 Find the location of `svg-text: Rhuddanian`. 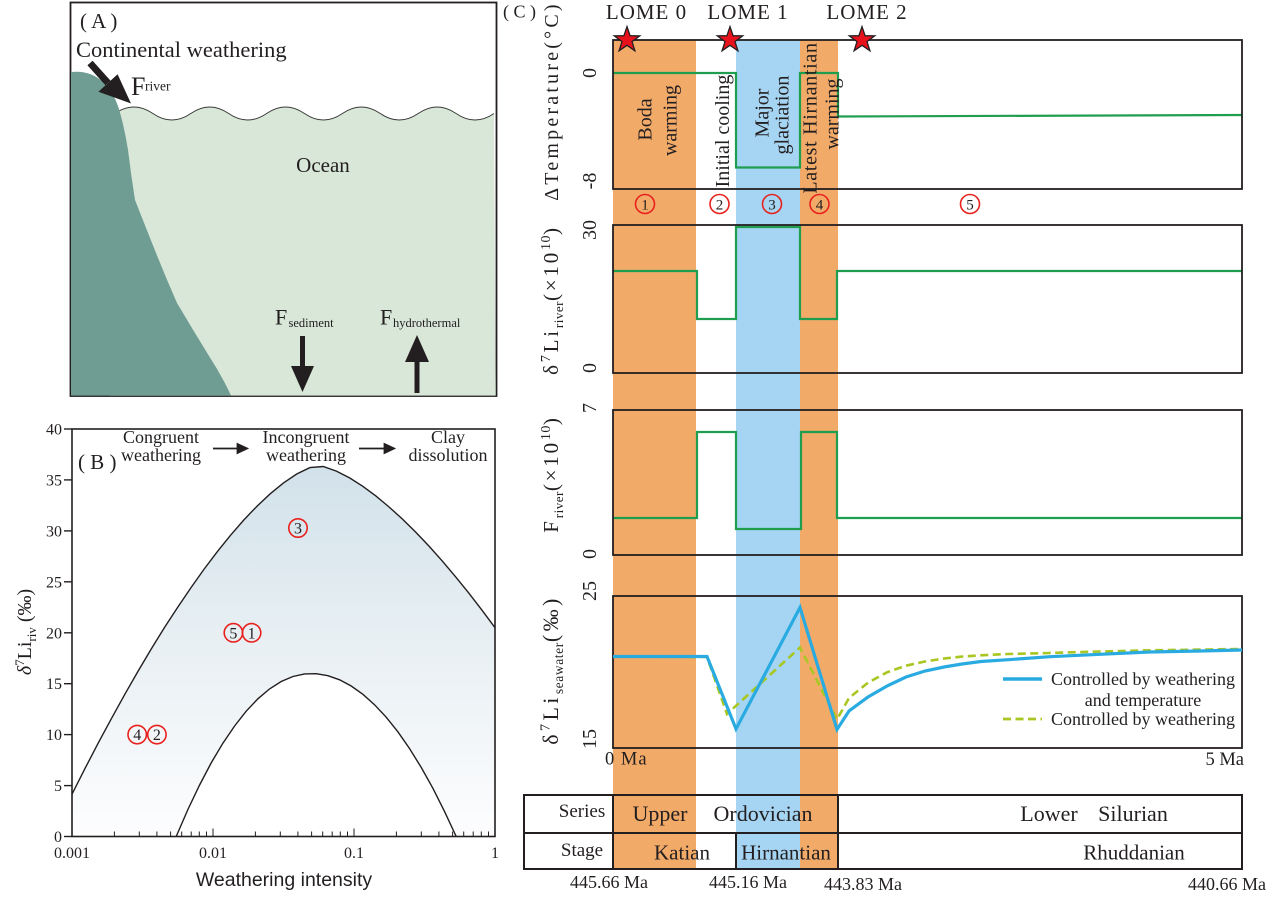

svg-text: Rhuddanian is located at coordinates (1134, 853).